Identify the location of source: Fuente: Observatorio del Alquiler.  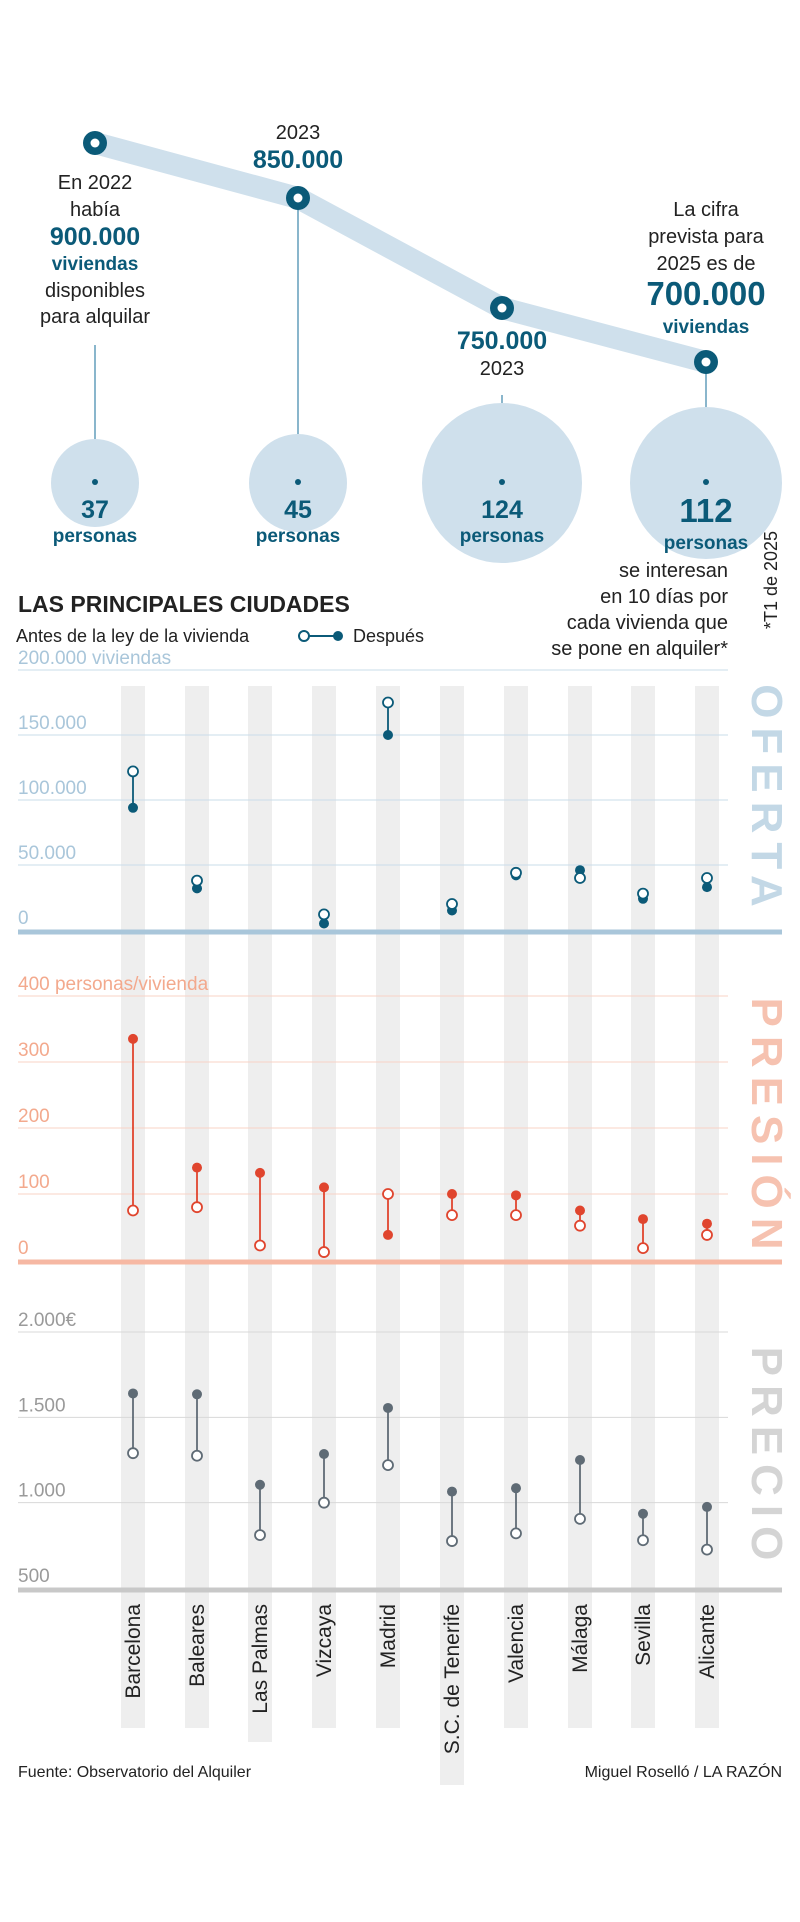
(135, 1772).